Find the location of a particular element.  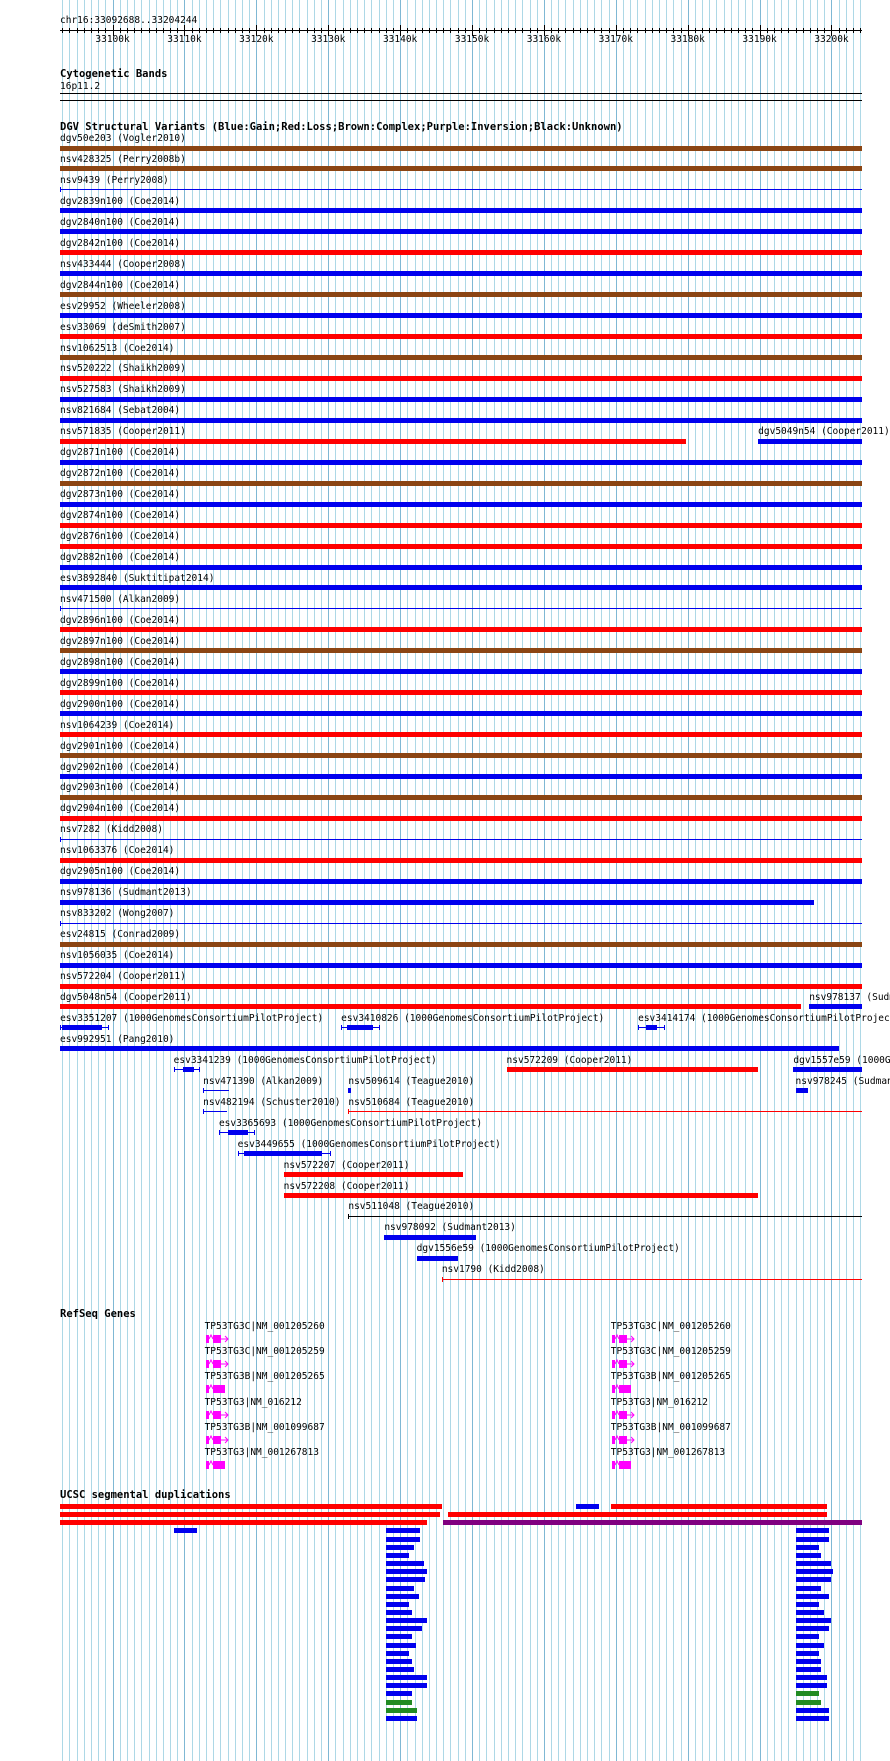

refseq-track-title: RefSeq Genes is located at coordinates (98, 1314).